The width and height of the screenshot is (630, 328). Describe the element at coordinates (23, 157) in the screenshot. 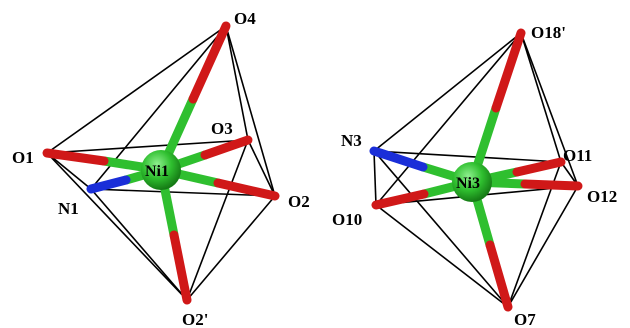

I see `o1-label: O1` at that location.